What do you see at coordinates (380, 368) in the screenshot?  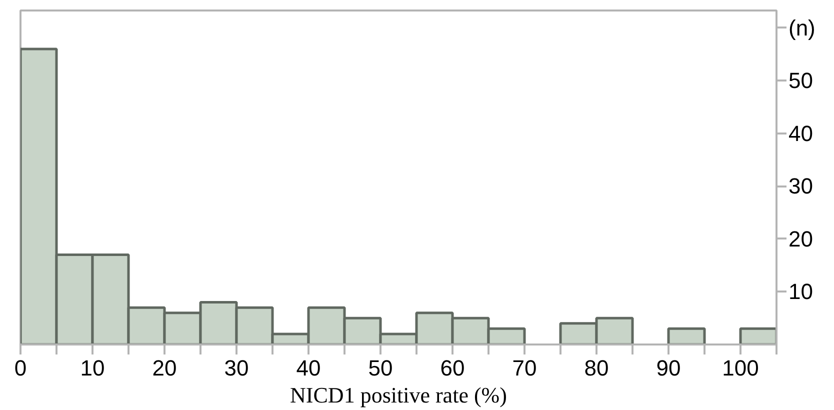 I see `x-tick-label: 50` at bounding box center [380, 368].